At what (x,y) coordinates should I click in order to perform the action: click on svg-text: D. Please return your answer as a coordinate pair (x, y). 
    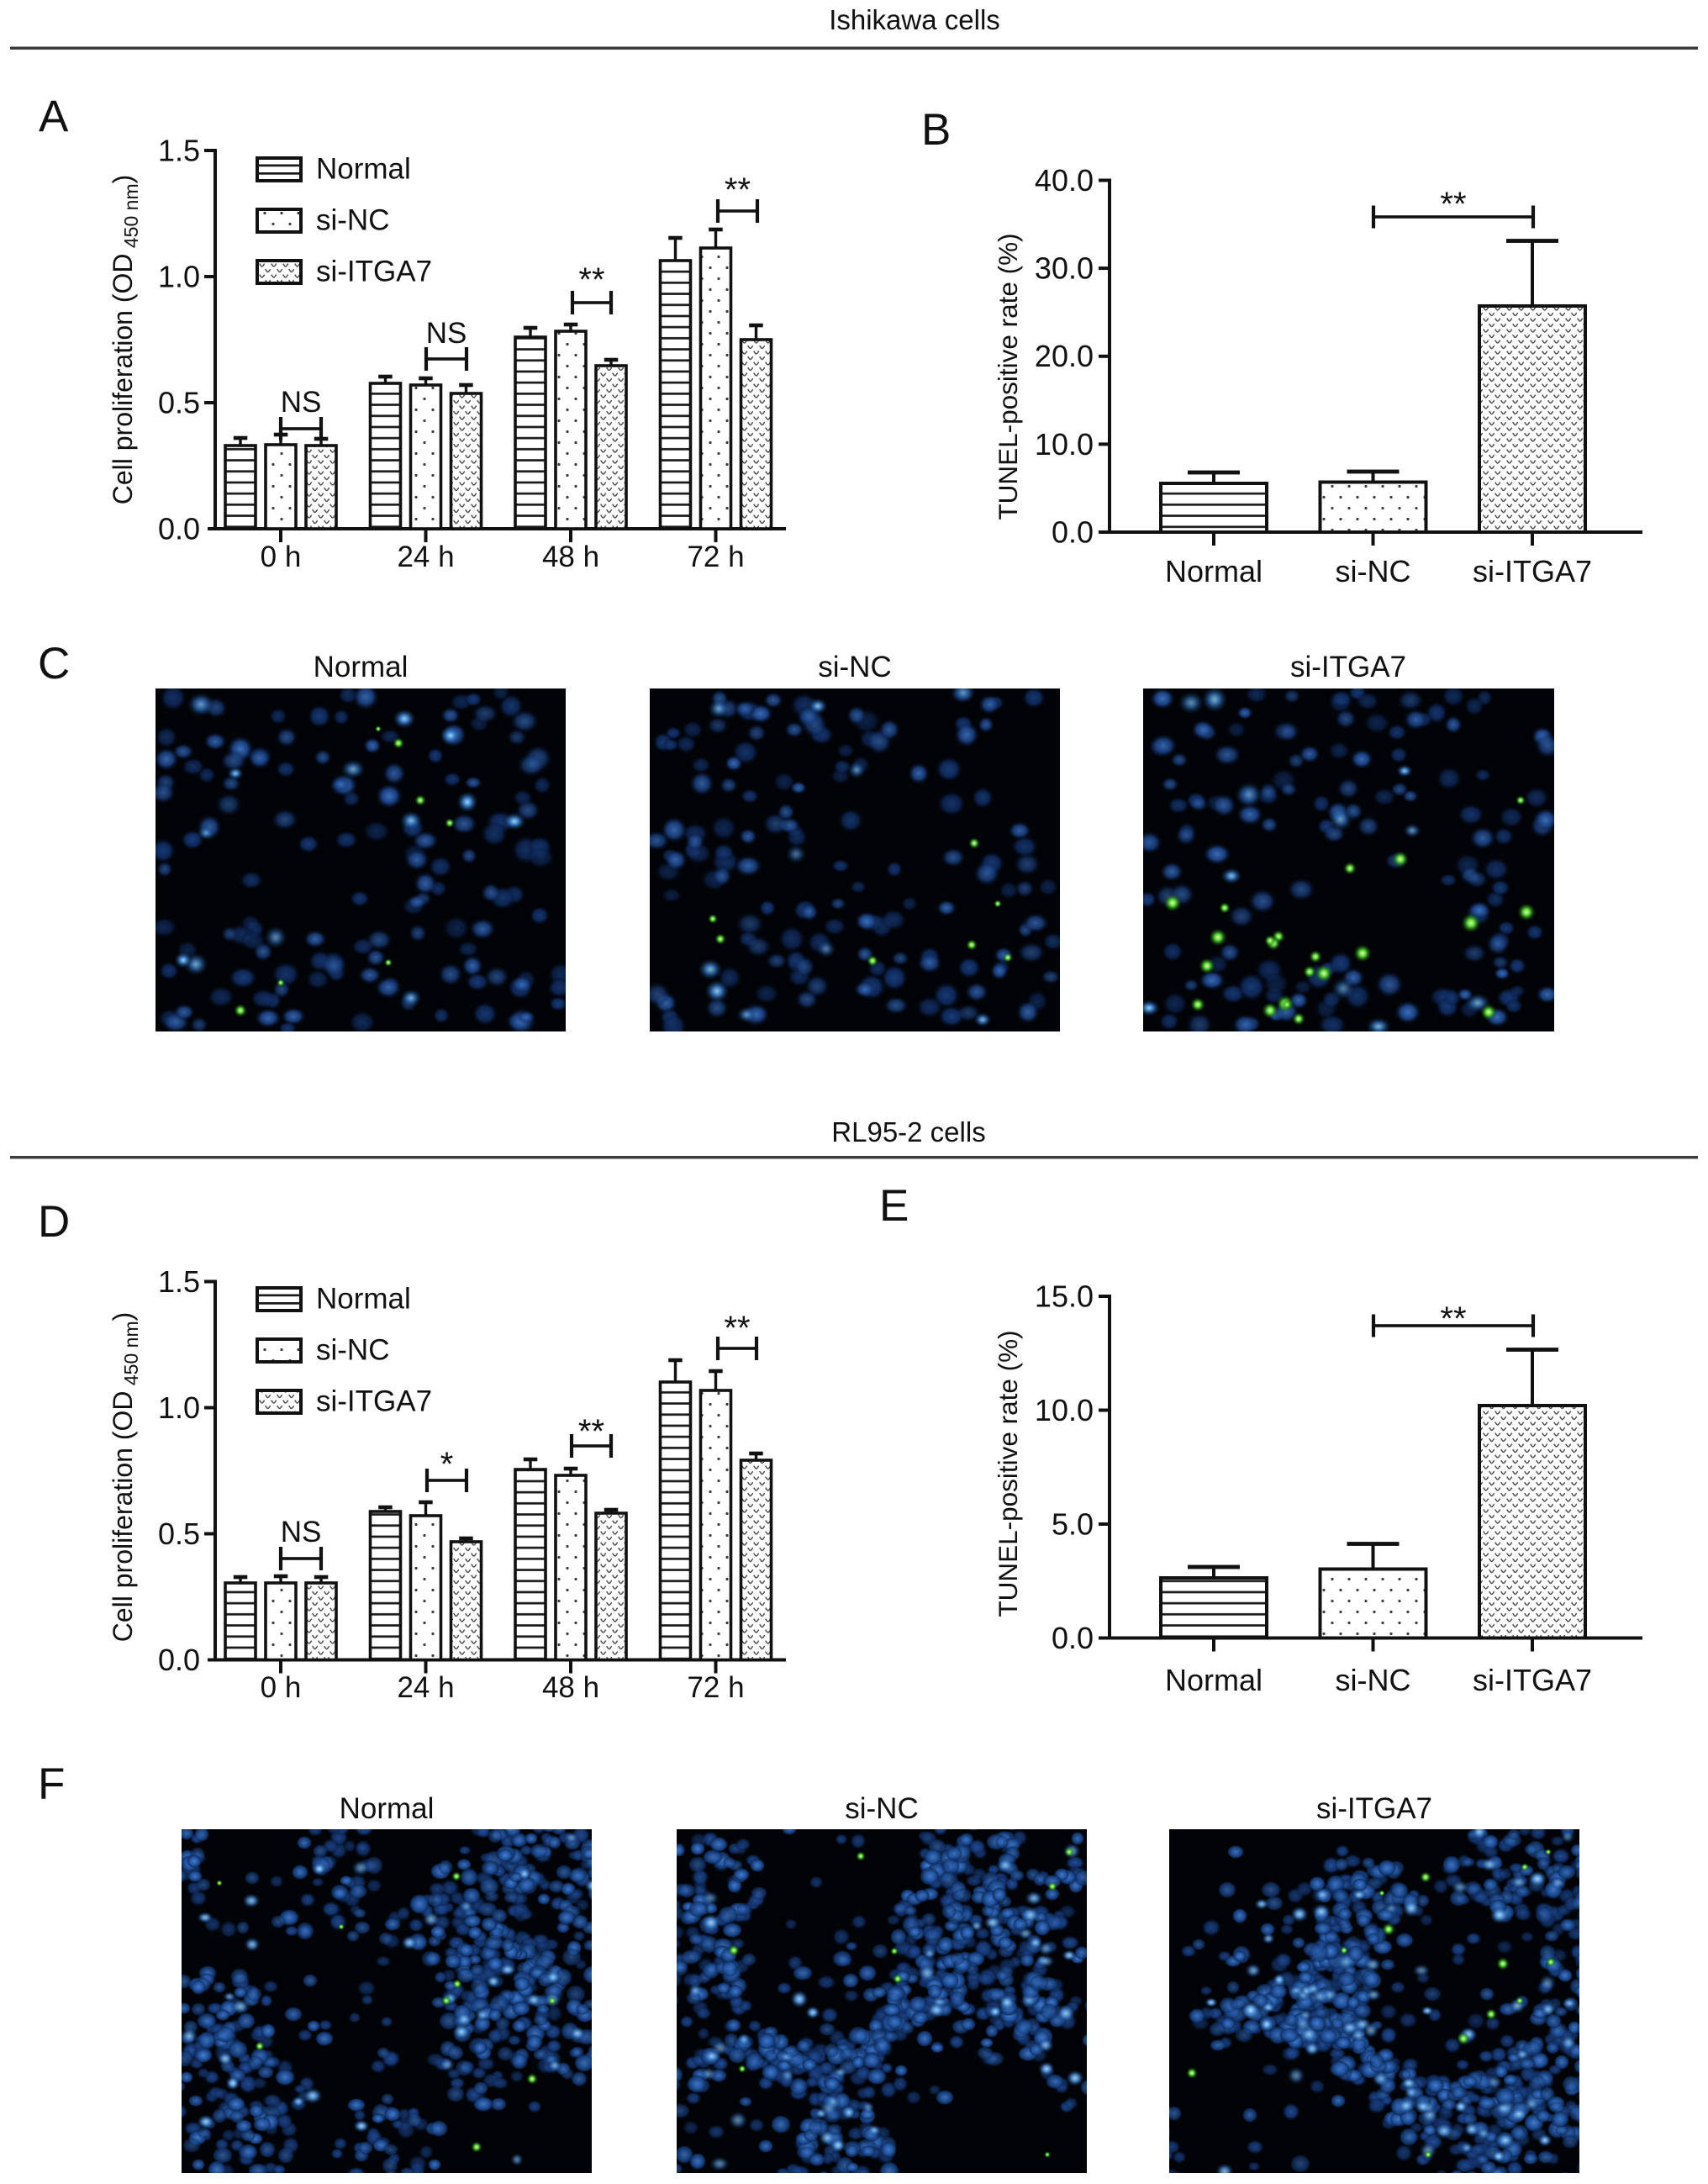
    Looking at the image, I should click on (54, 1222).